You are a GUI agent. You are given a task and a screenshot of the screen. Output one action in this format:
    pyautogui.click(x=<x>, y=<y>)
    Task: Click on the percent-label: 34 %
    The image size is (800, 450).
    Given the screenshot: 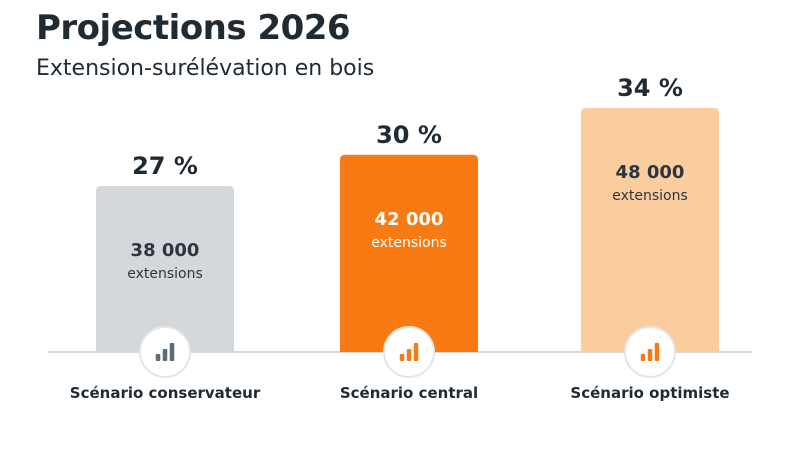 What is the action you would take?
    pyautogui.click(x=650, y=88)
    